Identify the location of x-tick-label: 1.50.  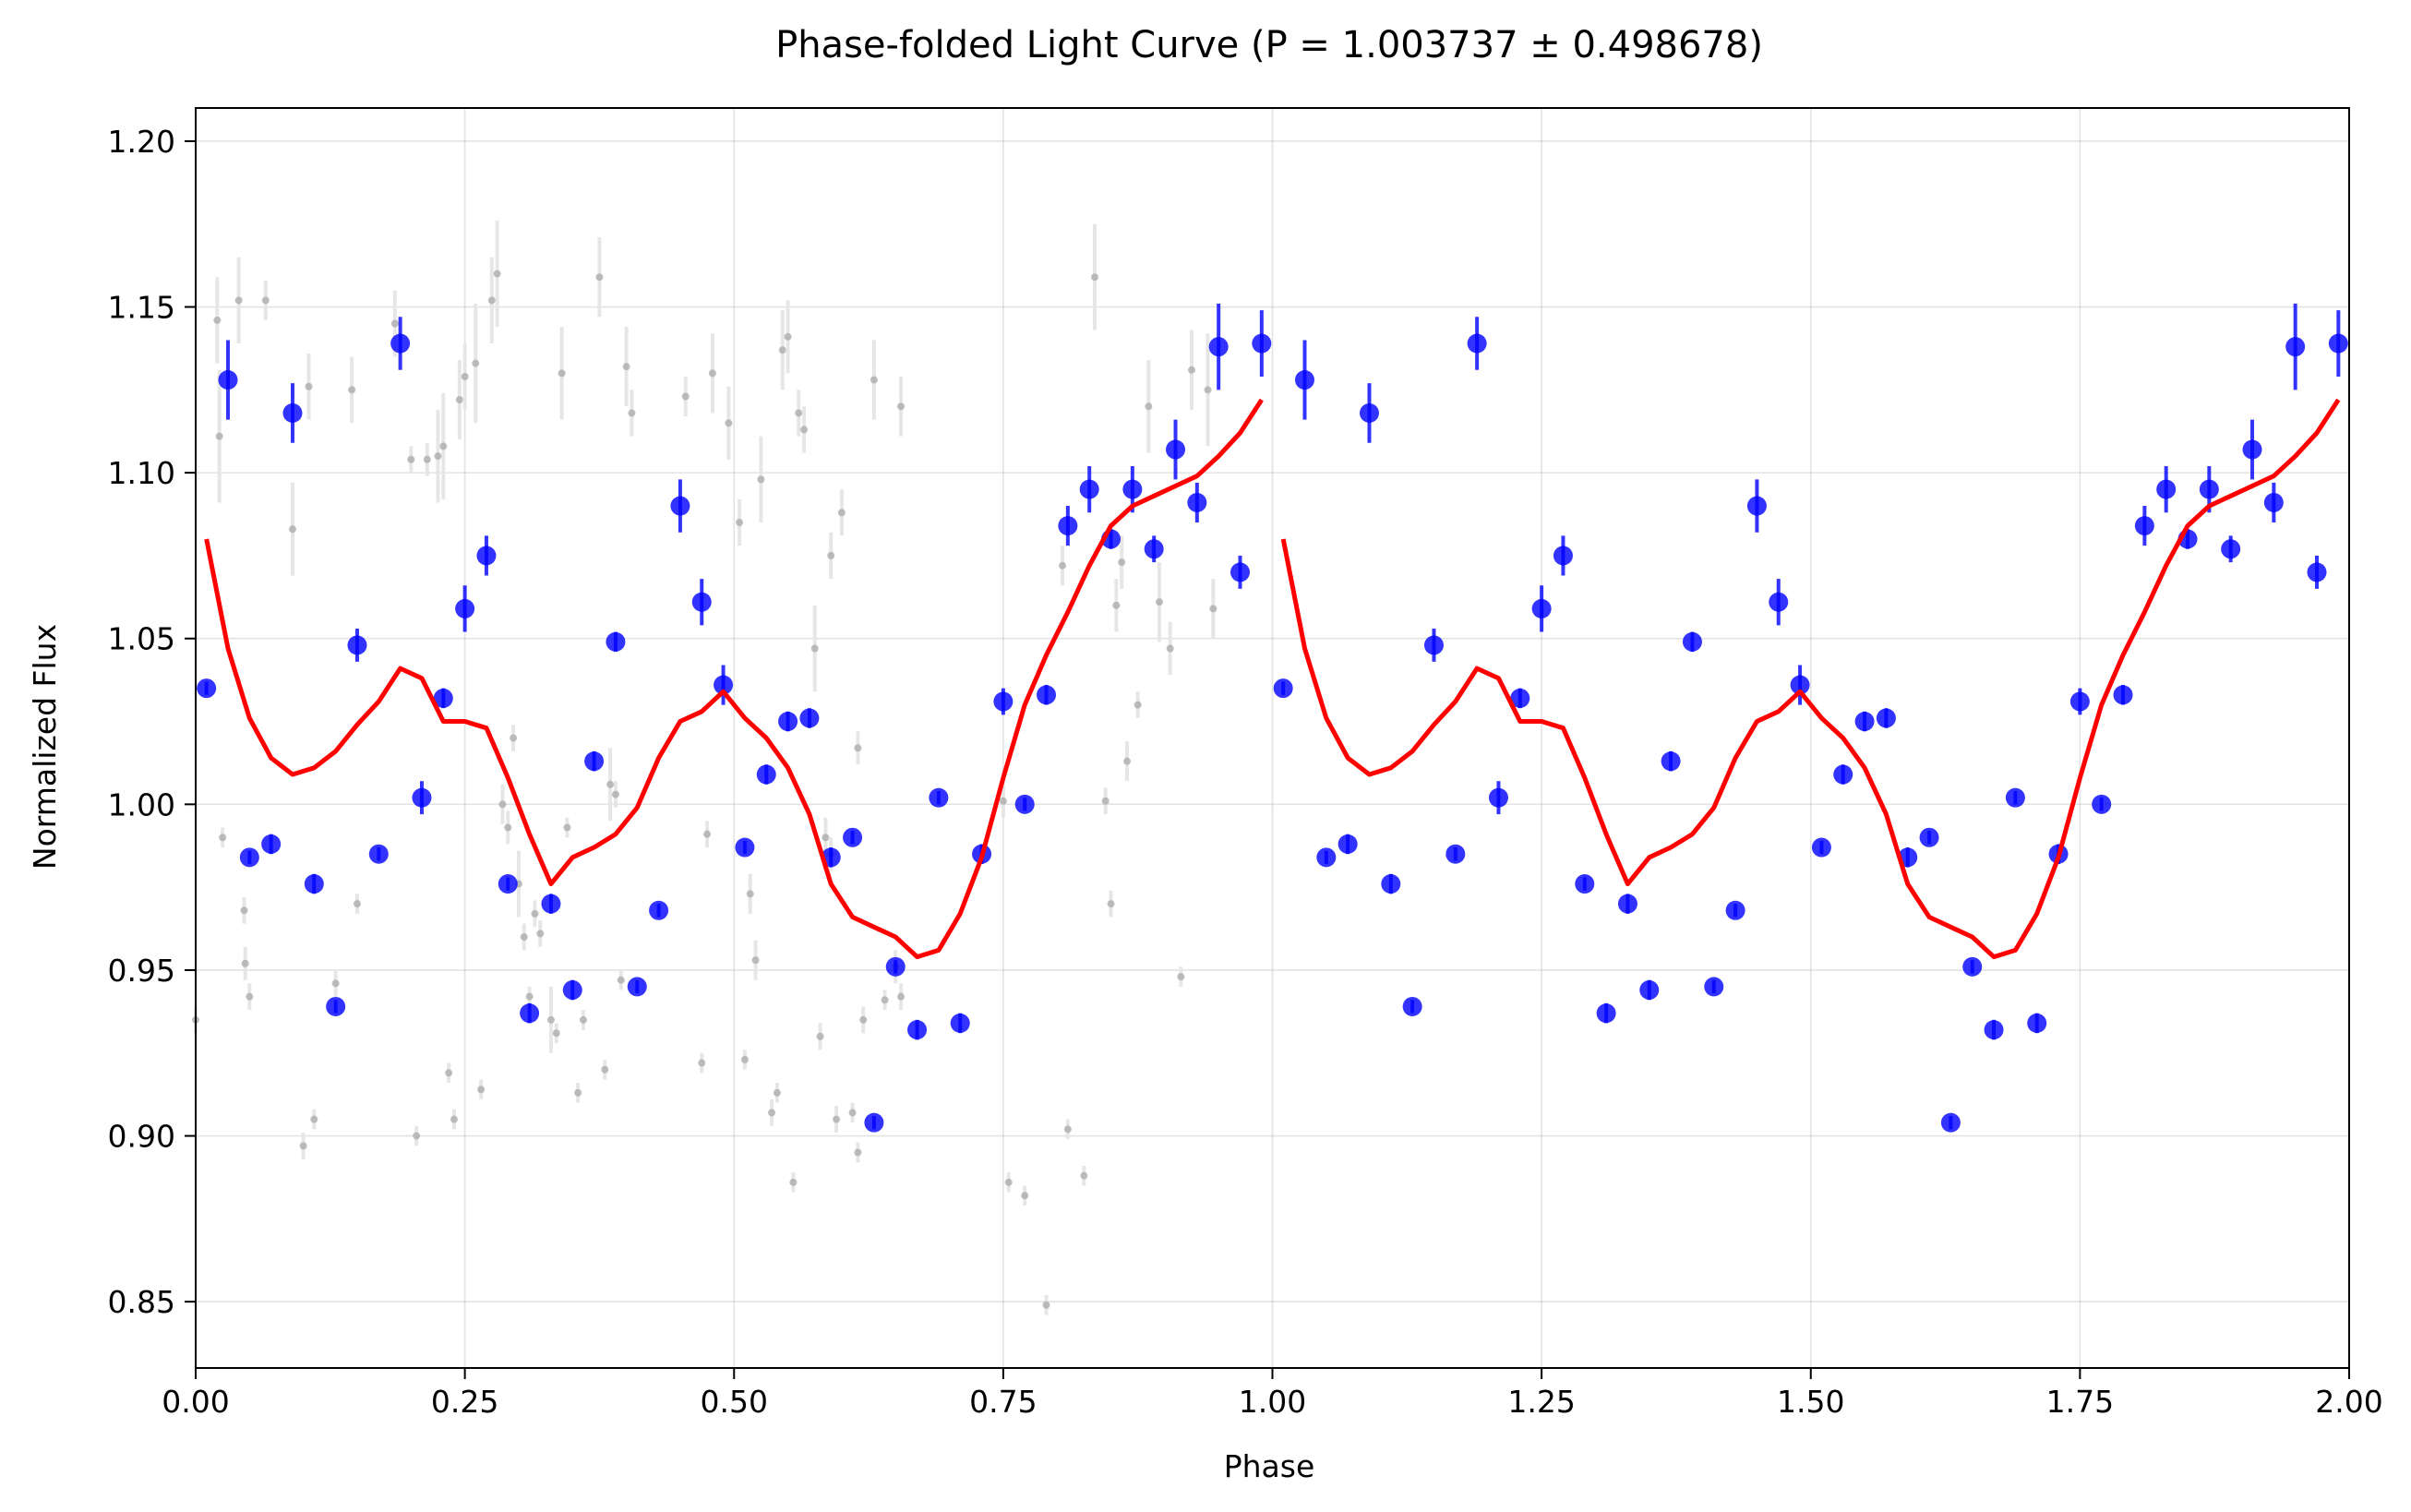
(1810, 1402).